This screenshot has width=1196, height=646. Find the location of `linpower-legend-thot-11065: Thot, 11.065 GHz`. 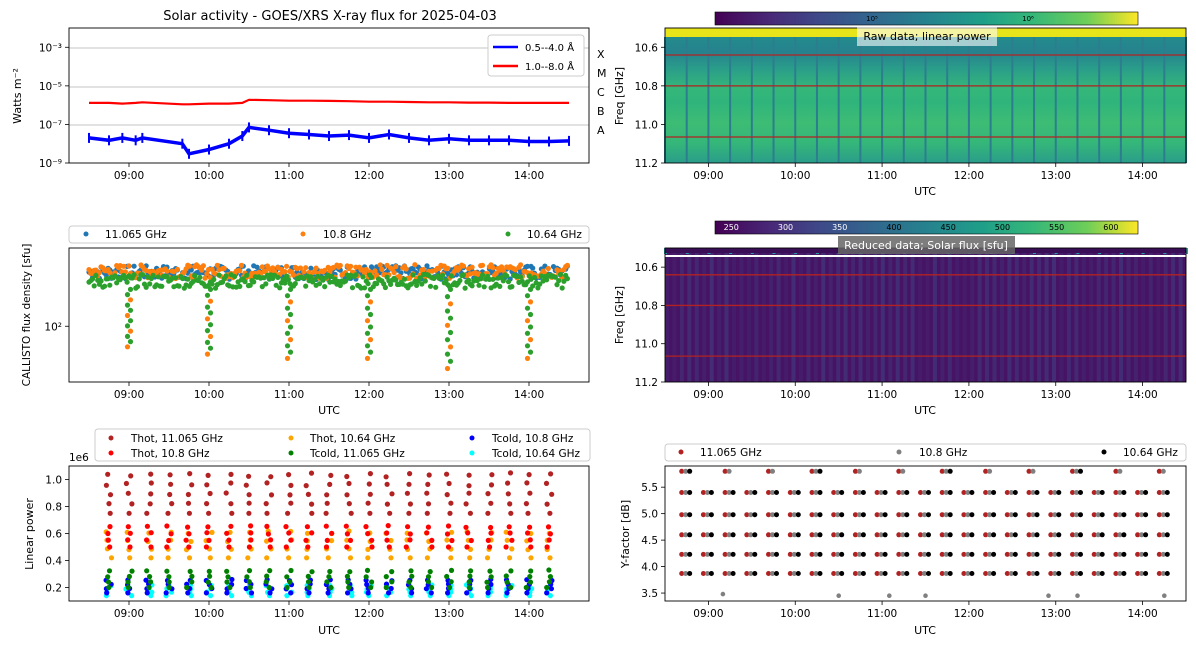

linpower-legend-thot-11065: Thot, 11.065 GHz is located at coordinates (176, 439).